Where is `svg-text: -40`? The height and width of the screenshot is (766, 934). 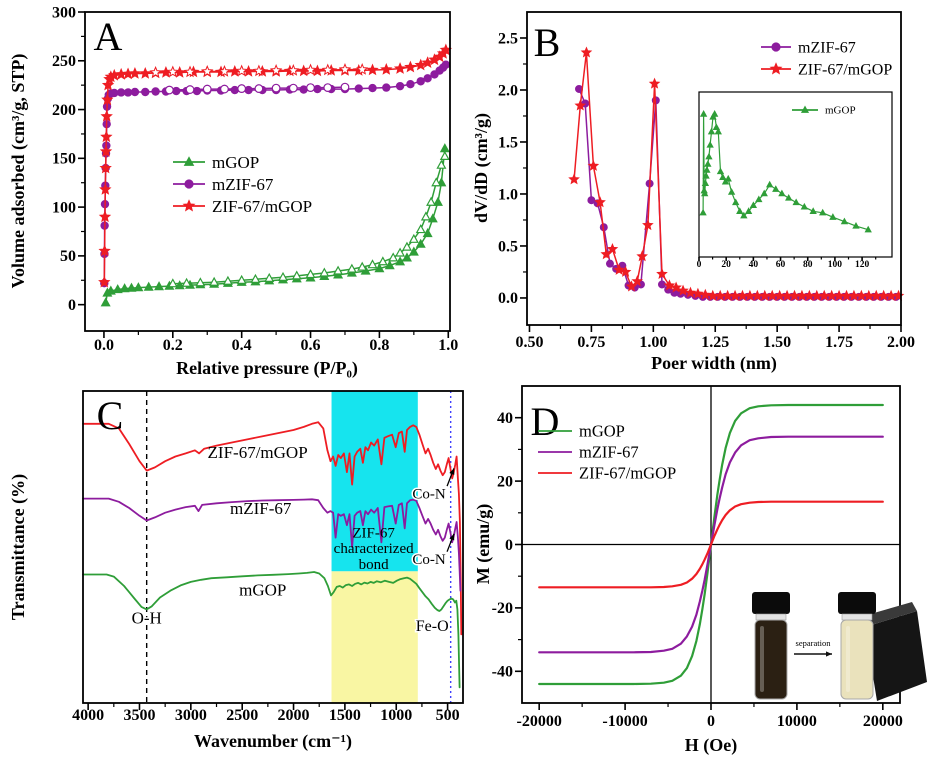 svg-text: -40 is located at coordinates (502, 672).